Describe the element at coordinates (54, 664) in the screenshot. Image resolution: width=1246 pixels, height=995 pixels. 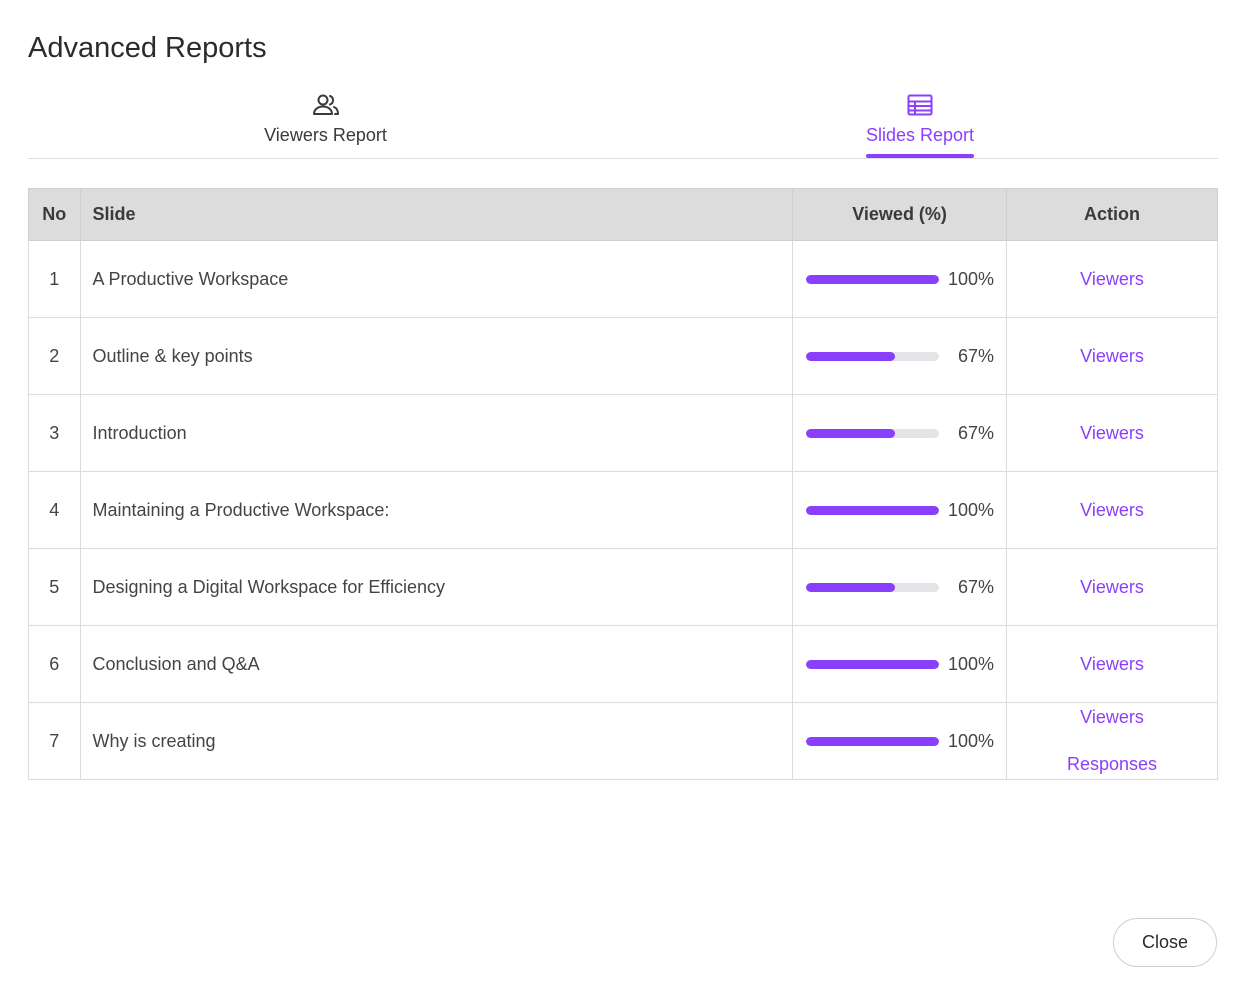
I see `row-number: 6` at that location.